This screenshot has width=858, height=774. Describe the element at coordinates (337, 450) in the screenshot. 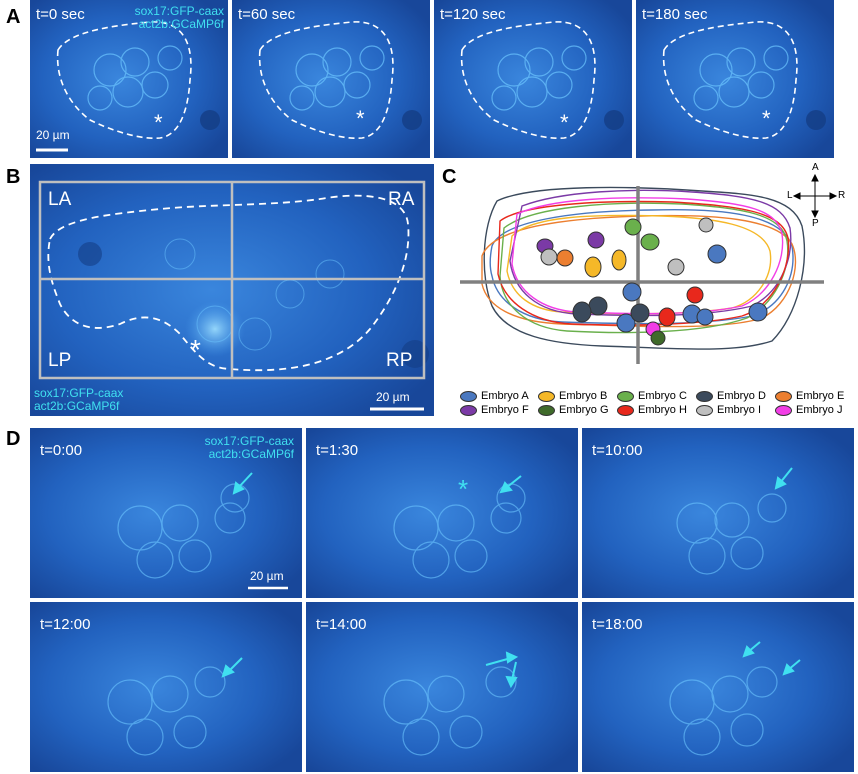

I see `time-label: t=1:30` at that location.